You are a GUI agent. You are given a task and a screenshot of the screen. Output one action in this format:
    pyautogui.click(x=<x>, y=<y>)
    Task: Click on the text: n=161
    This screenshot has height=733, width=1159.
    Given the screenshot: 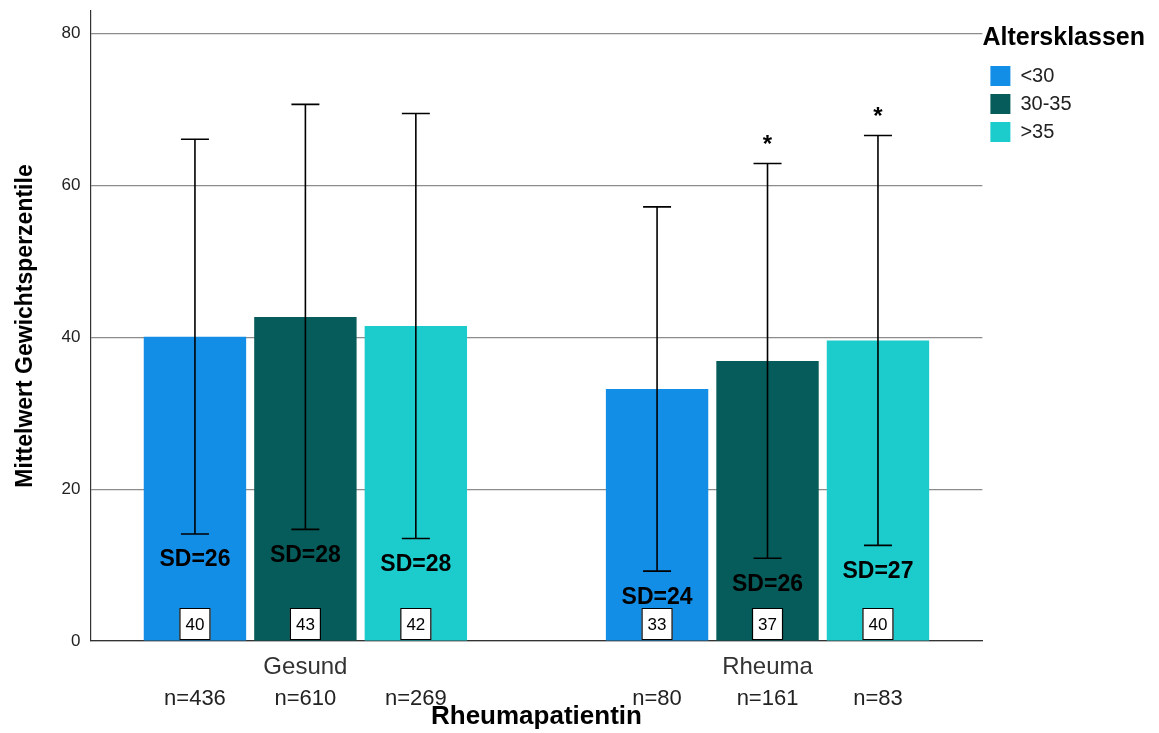 What is the action you would take?
    pyautogui.click(x=767, y=698)
    